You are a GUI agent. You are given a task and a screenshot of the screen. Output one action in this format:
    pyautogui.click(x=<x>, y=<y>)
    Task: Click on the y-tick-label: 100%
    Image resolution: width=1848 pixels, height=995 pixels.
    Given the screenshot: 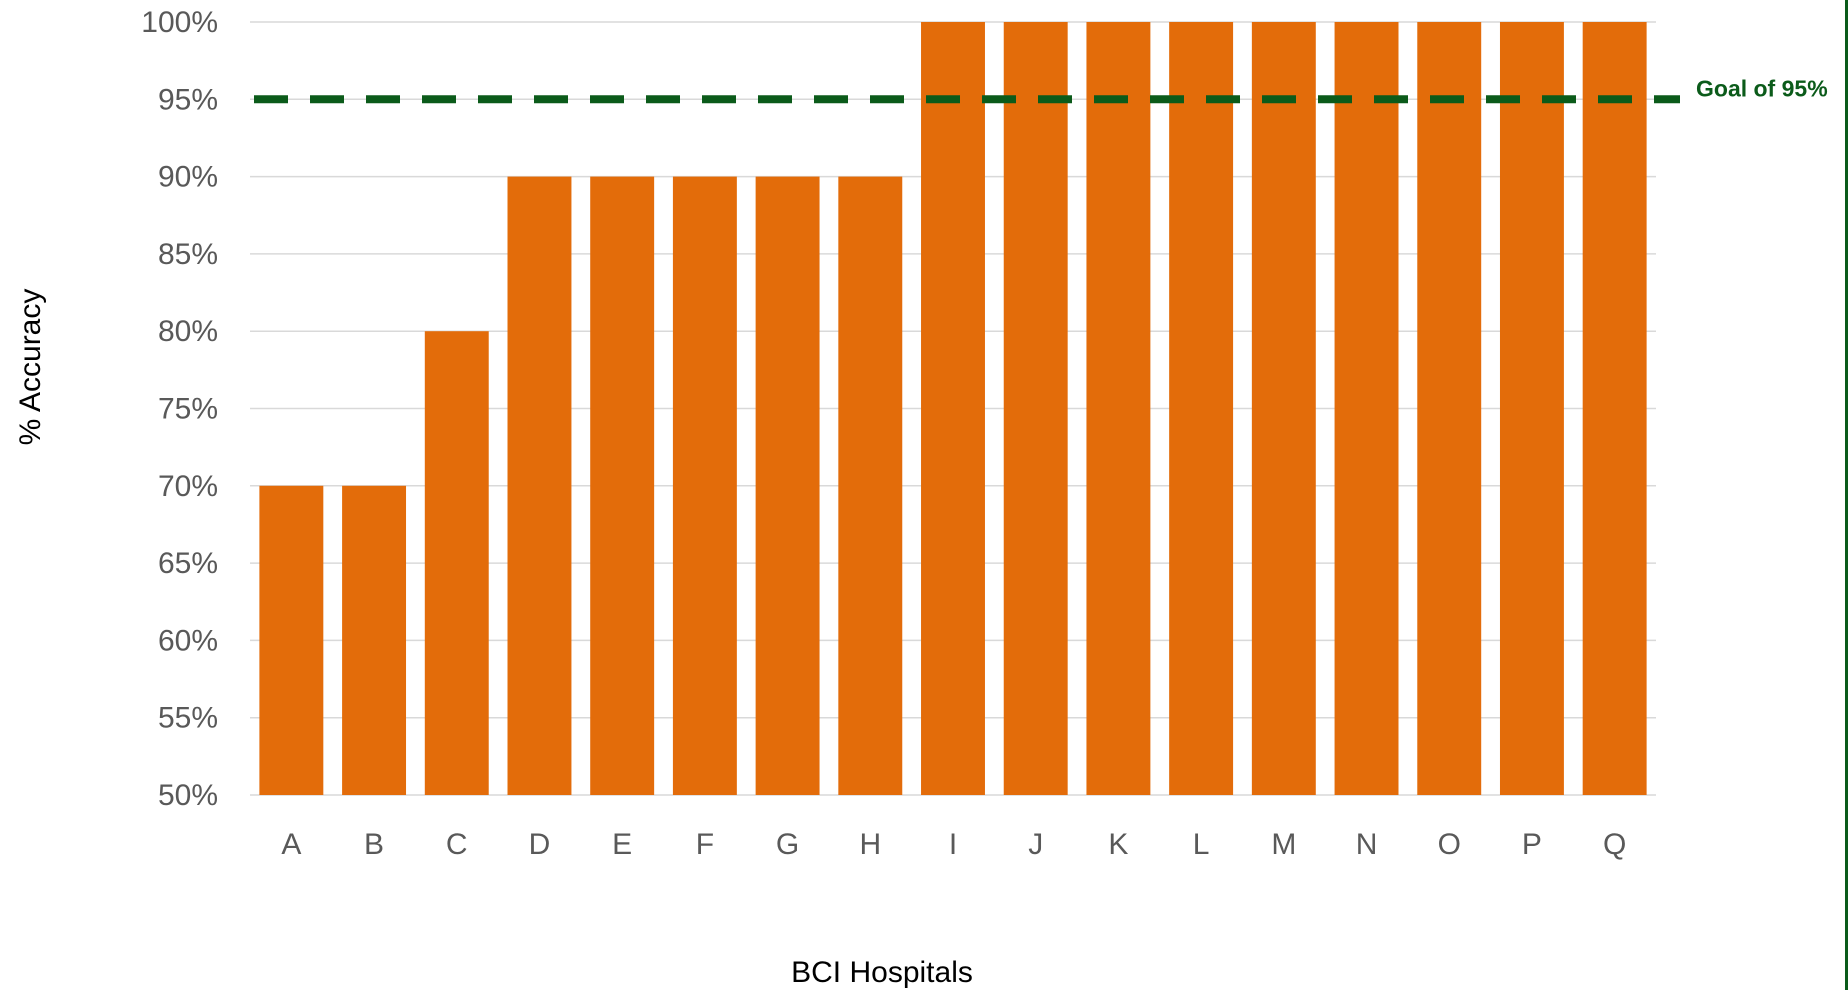 What is the action you would take?
    pyautogui.click(x=179, y=22)
    